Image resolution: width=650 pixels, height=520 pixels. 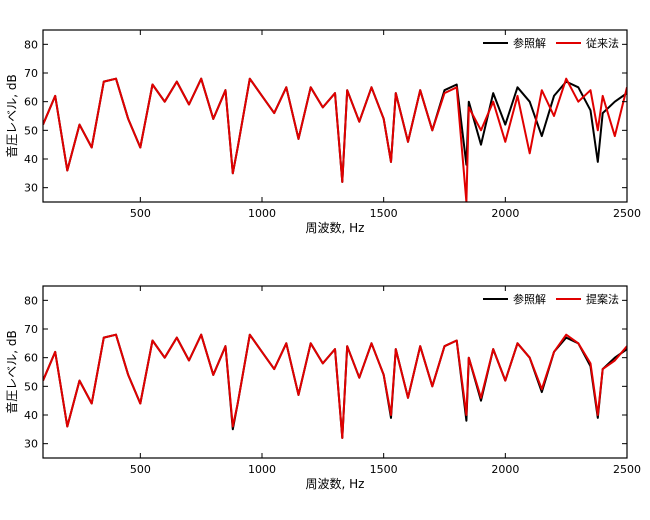 What do you see at coordinates (602, 43) in the screenshot?
I see `legend-label: 従来法` at bounding box center [602, 43].